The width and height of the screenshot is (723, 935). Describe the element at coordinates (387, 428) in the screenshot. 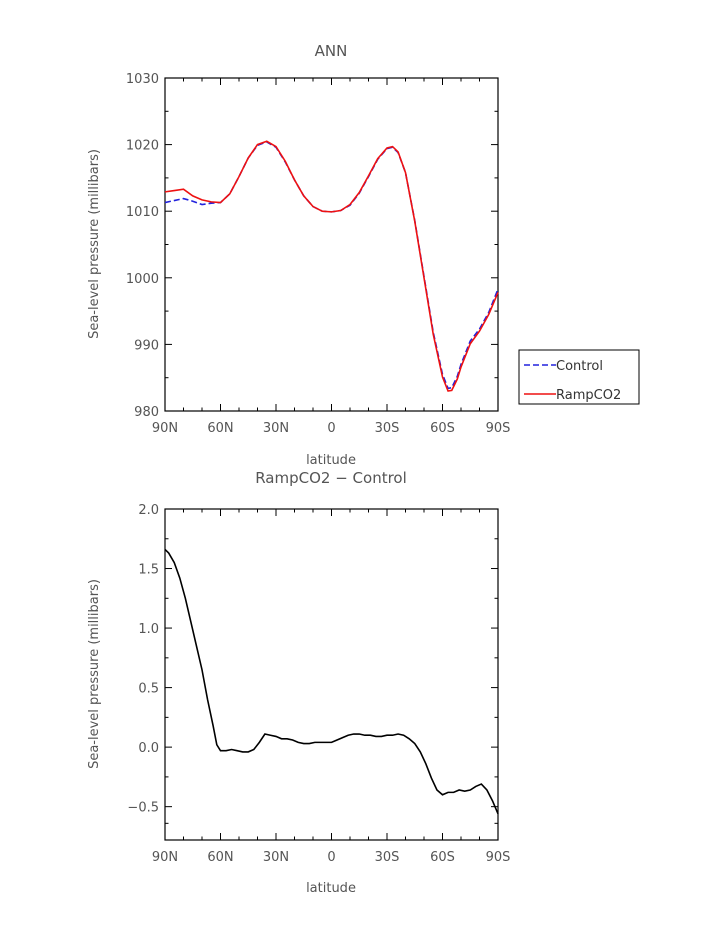

I see `top-x-tick-label: 30S` at that location.